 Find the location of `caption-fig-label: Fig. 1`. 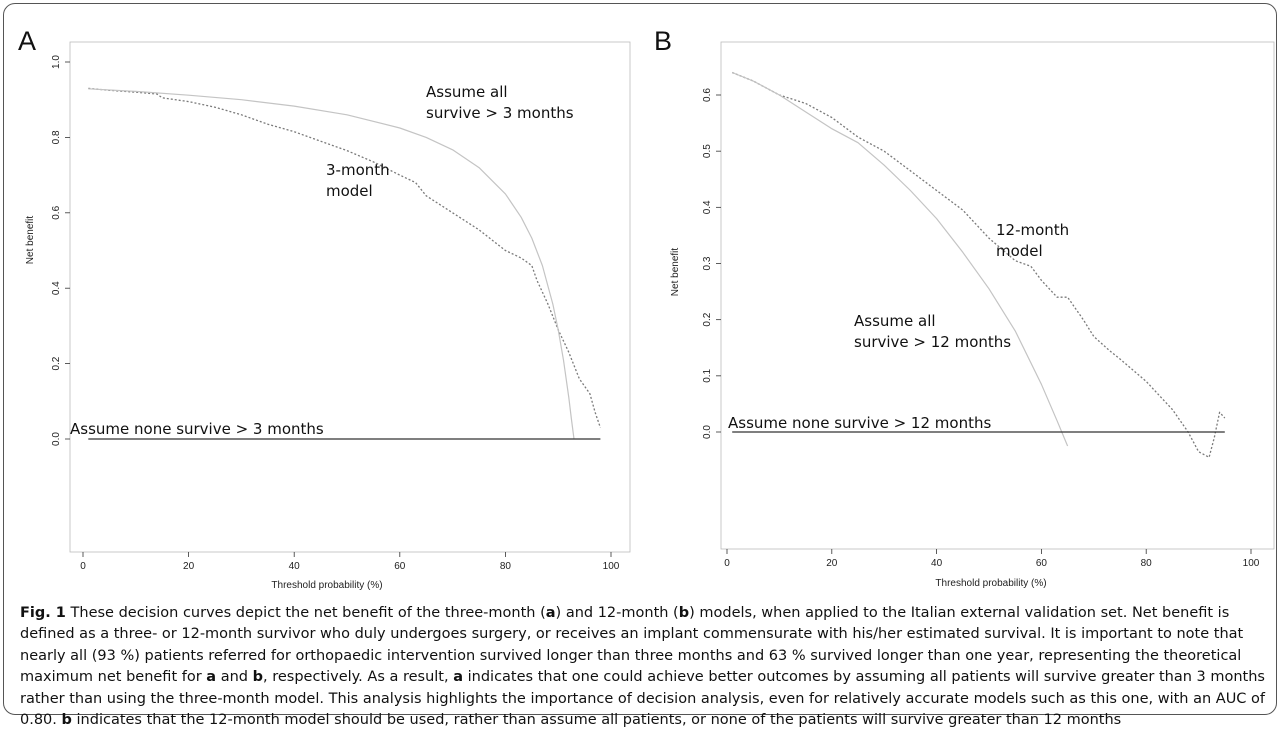

caption-fig-label: Fig. 1 is located at coordinates (43, 613).